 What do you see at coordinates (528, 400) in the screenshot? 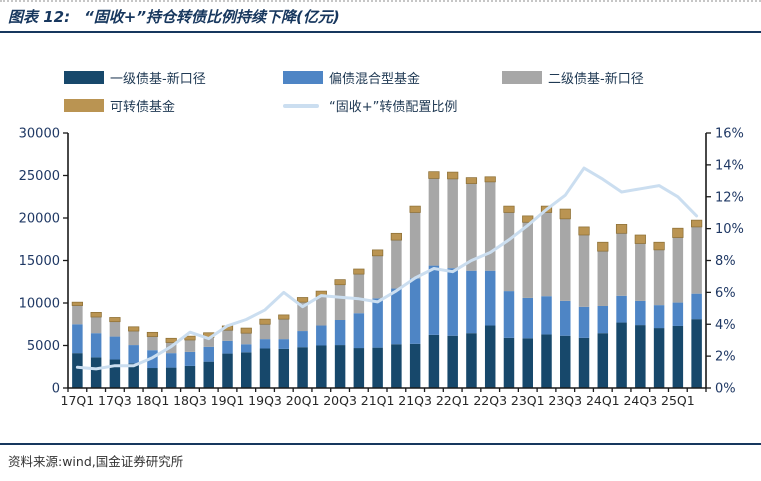
I see `svg-text: 23Q1` at bounding box center [528, 400].